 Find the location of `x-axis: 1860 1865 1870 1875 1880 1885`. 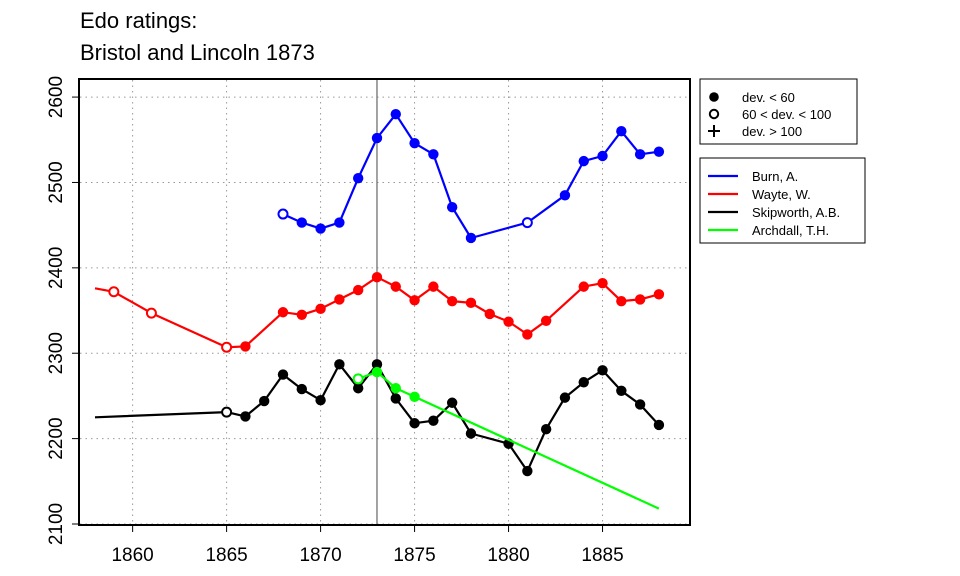

x-axis: 1860 1865 1870 1875 1880 1885 is located at coordinates (367, 545).